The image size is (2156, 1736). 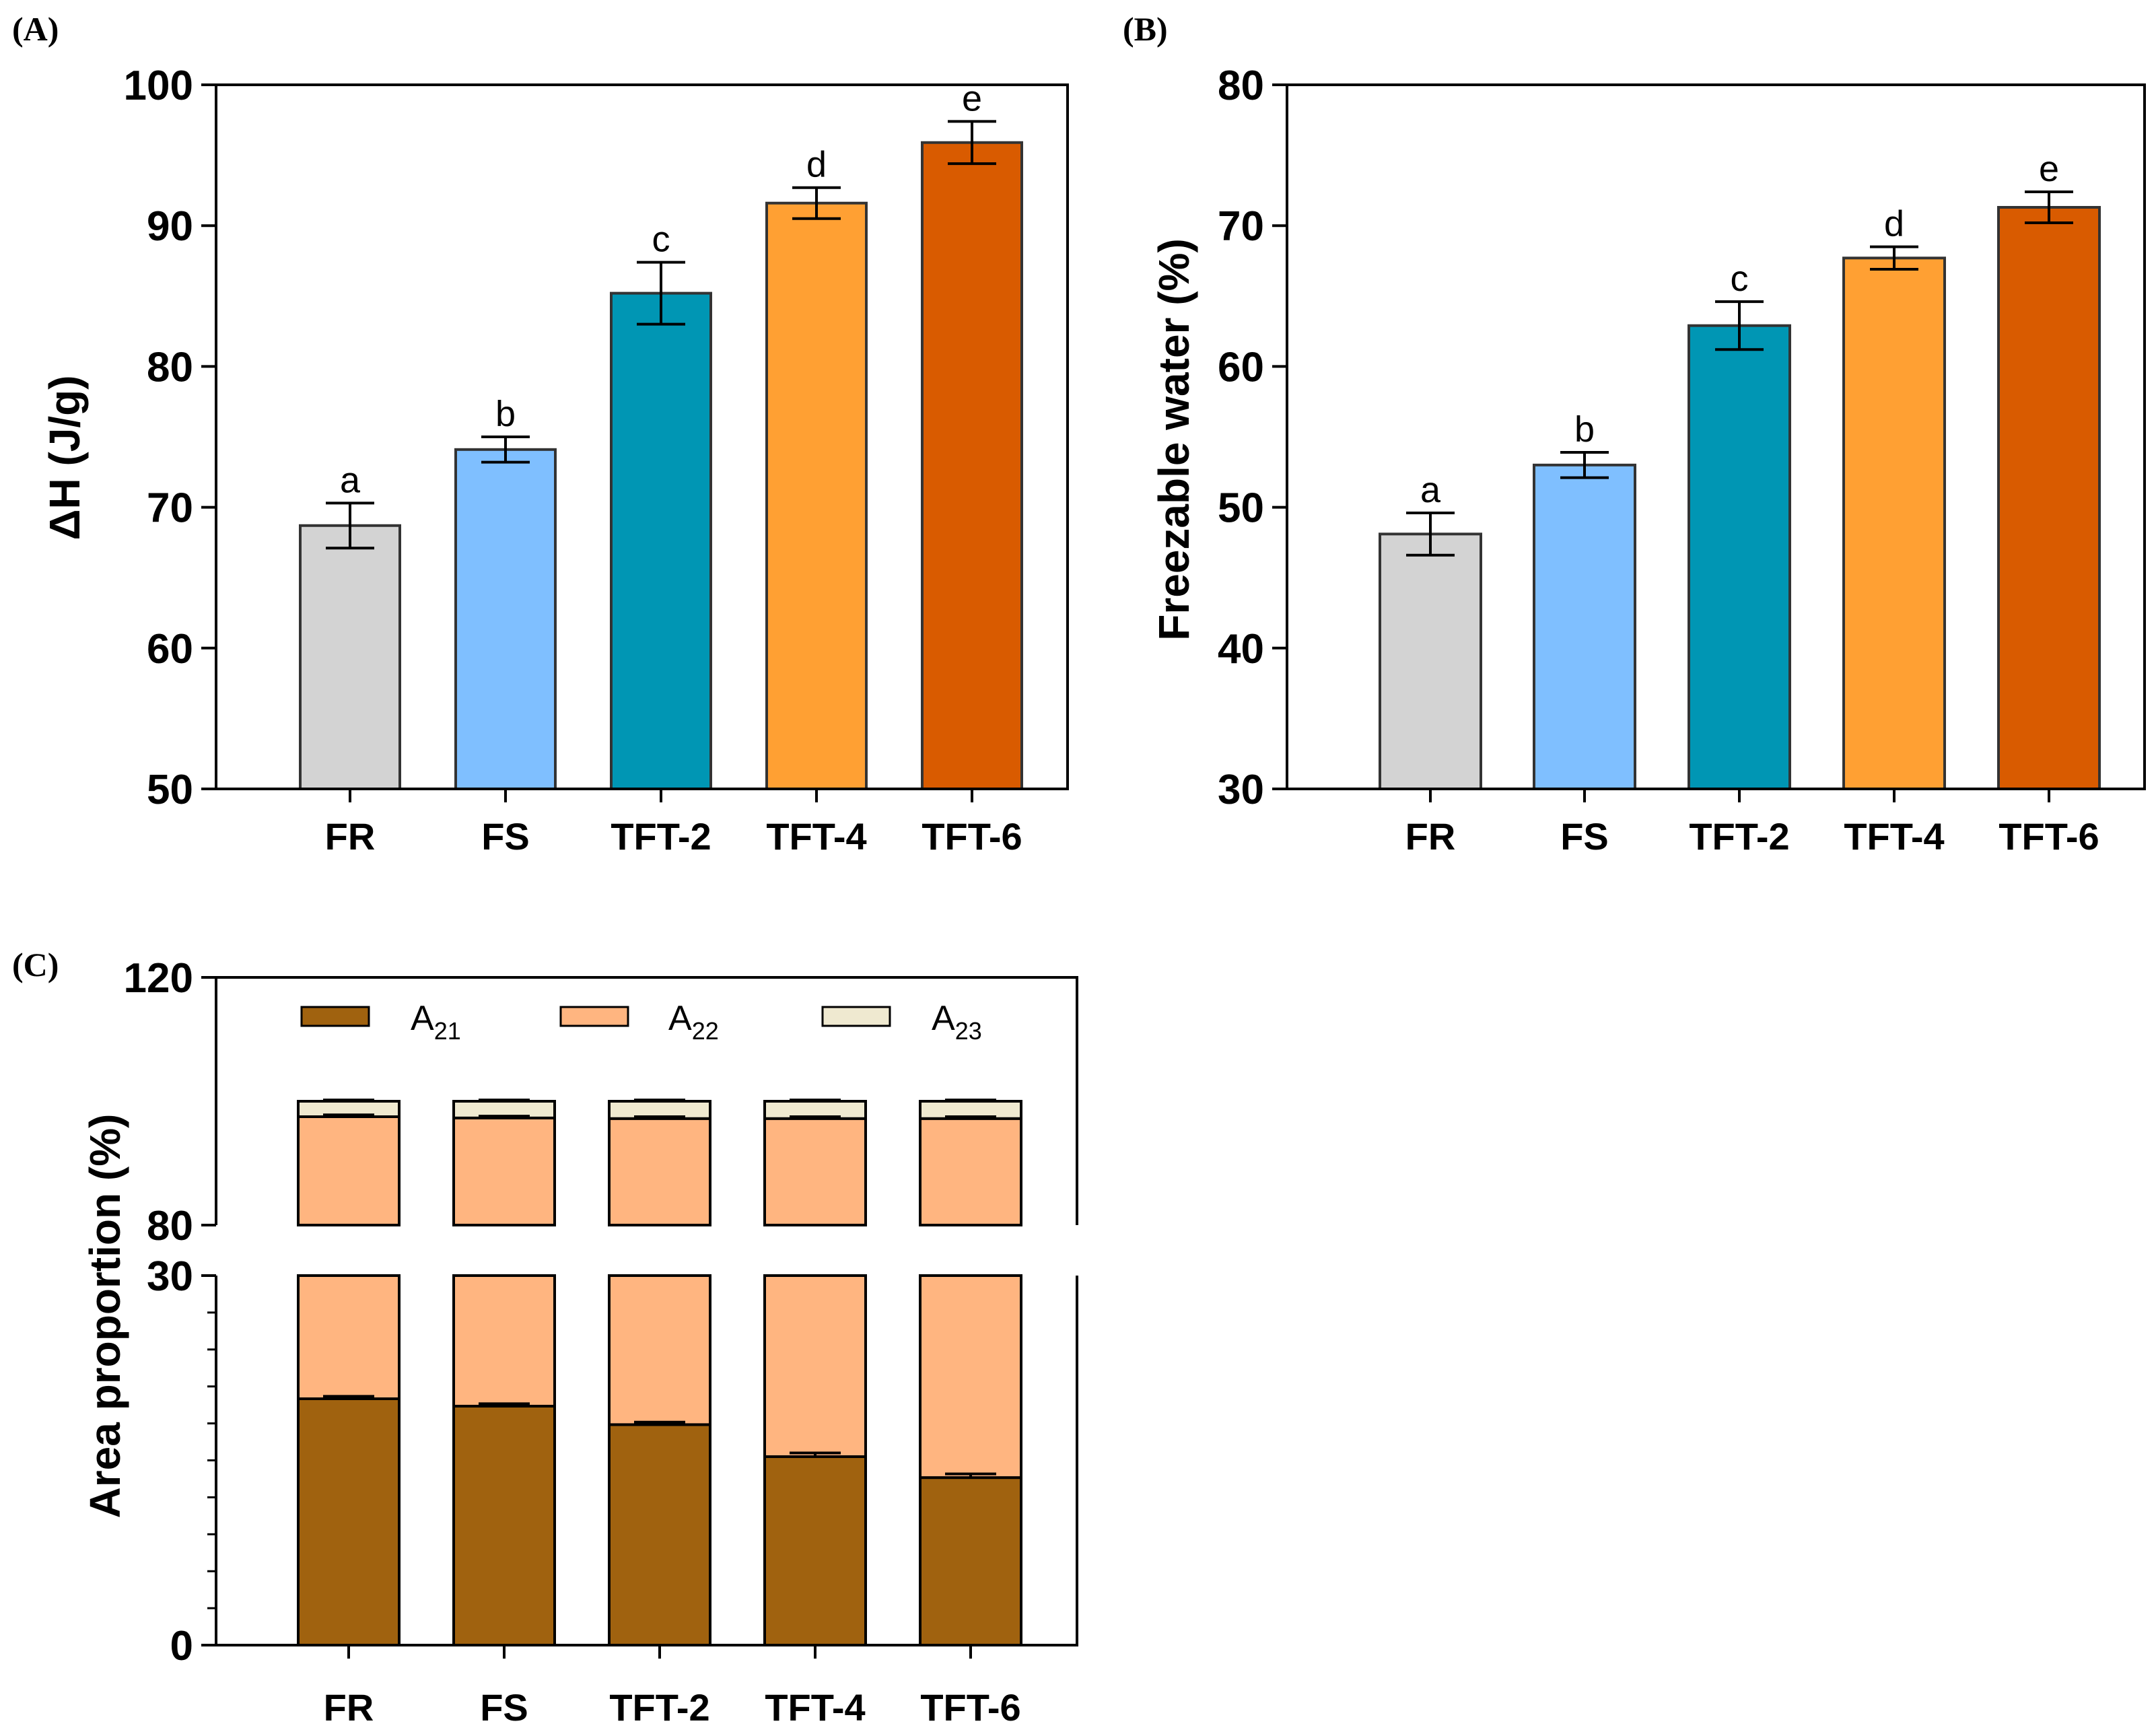 I want to click on panel-c-error-bars, so click(x=659, y=1288).